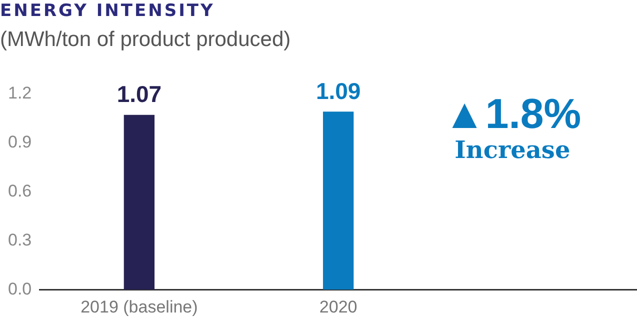 This screenshot has width=637, height=326. Describe the element at coordinates (512, 149) in the screenshot. I see `annotation: Increase` at that location.